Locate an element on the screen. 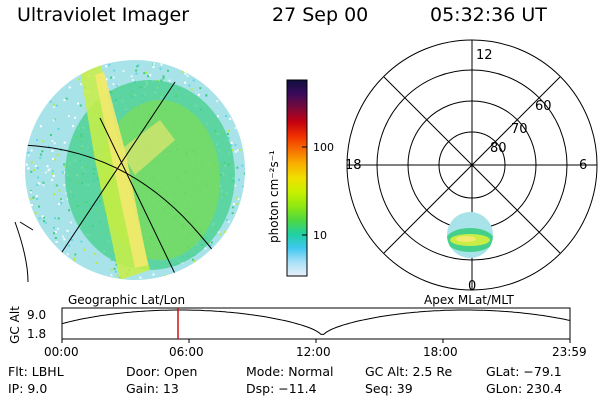  mlt-label-18: 18 is located at coordinates (353, 165).